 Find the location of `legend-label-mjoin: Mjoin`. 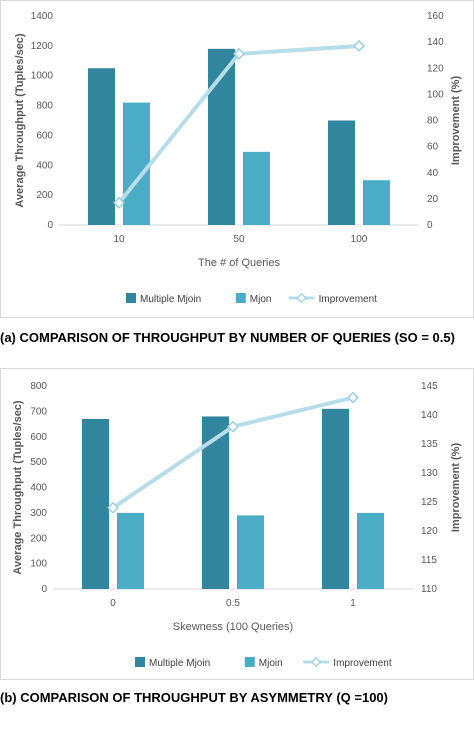

legend-label-mjoin: Mjoin is located at coordinates (271, 663).